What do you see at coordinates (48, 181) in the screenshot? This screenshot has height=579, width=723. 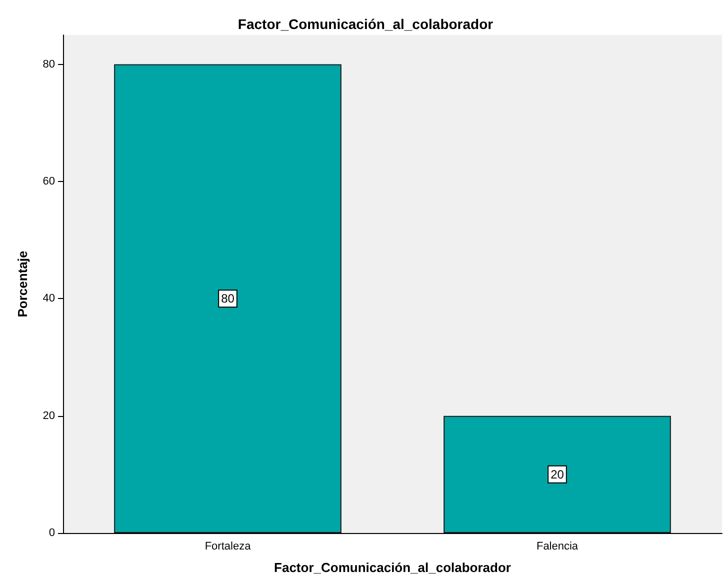 I see `y-tick-label: 60` at bounding box center [48, 181].